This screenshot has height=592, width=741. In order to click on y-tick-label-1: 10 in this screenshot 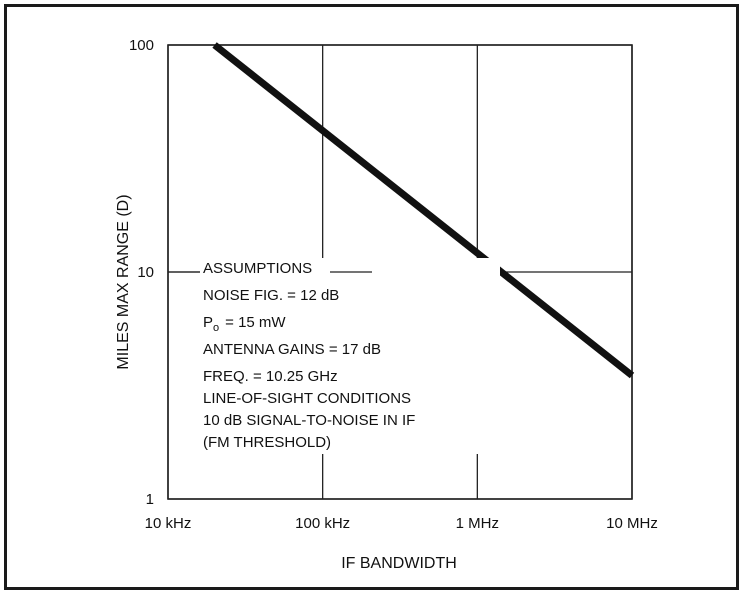, I will do `click(145, 272)`.